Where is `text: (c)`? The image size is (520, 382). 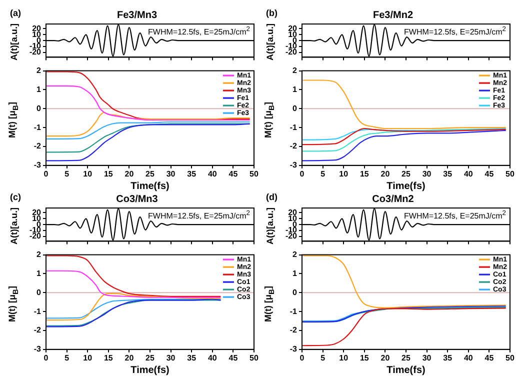 text: (c) is located at coordinates (15, 197).